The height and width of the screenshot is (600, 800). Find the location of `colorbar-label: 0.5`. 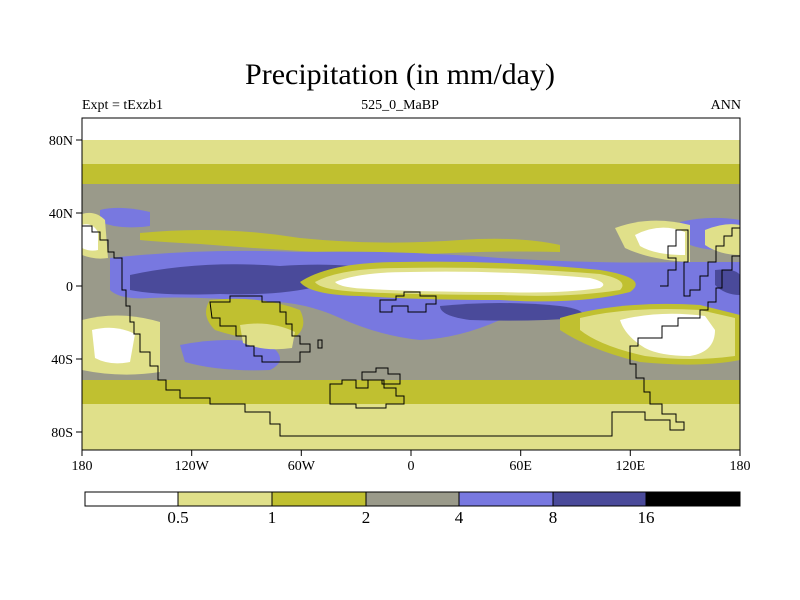

colorbar-label: 0.5 is located at coordinates (178, 517).